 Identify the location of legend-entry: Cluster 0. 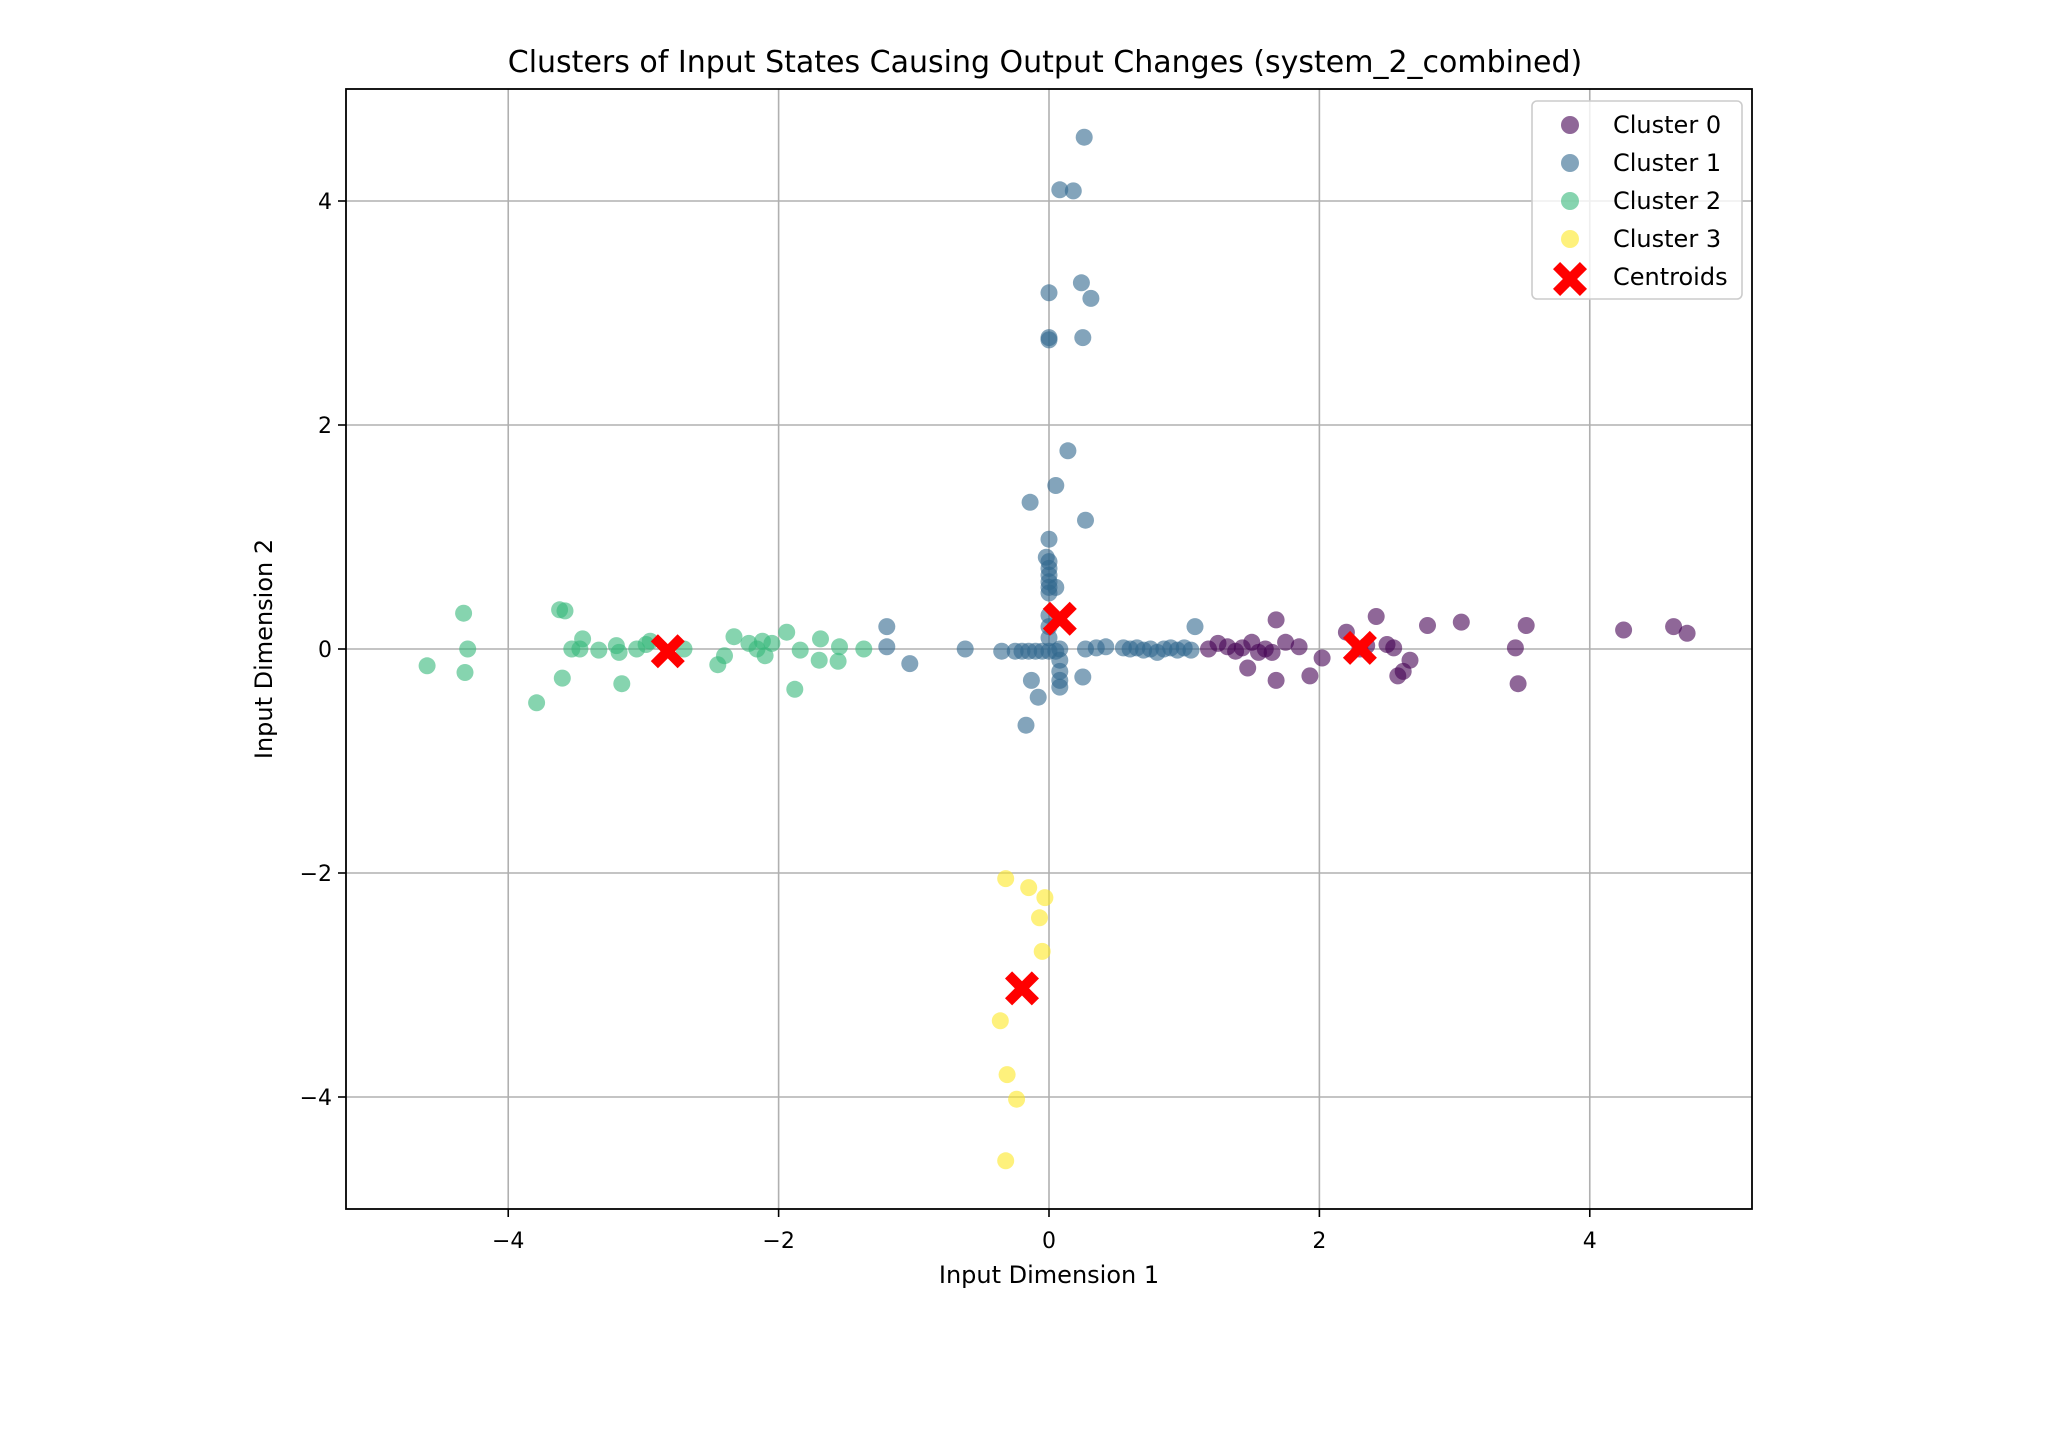
(1641, 125).